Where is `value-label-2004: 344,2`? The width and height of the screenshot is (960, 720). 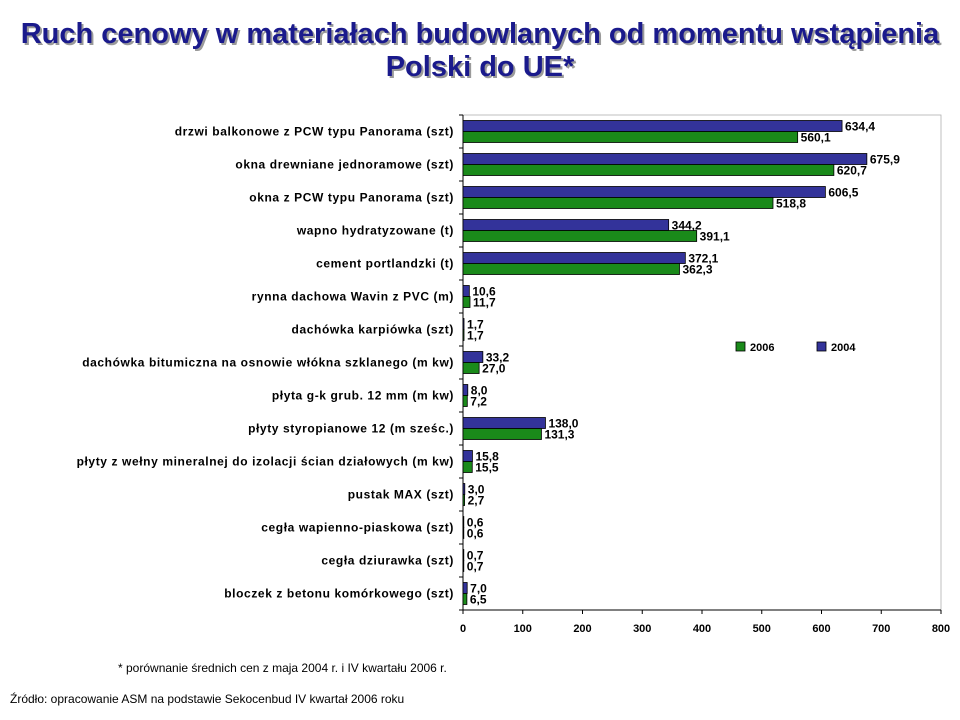 value-label-2004: 344,2 is located at coordinates (687, 226).